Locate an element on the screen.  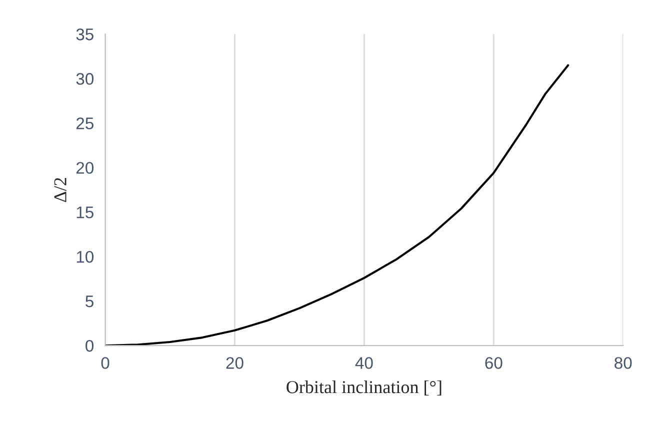
y-tick-label: 30 is located at coordinates (85, 79).